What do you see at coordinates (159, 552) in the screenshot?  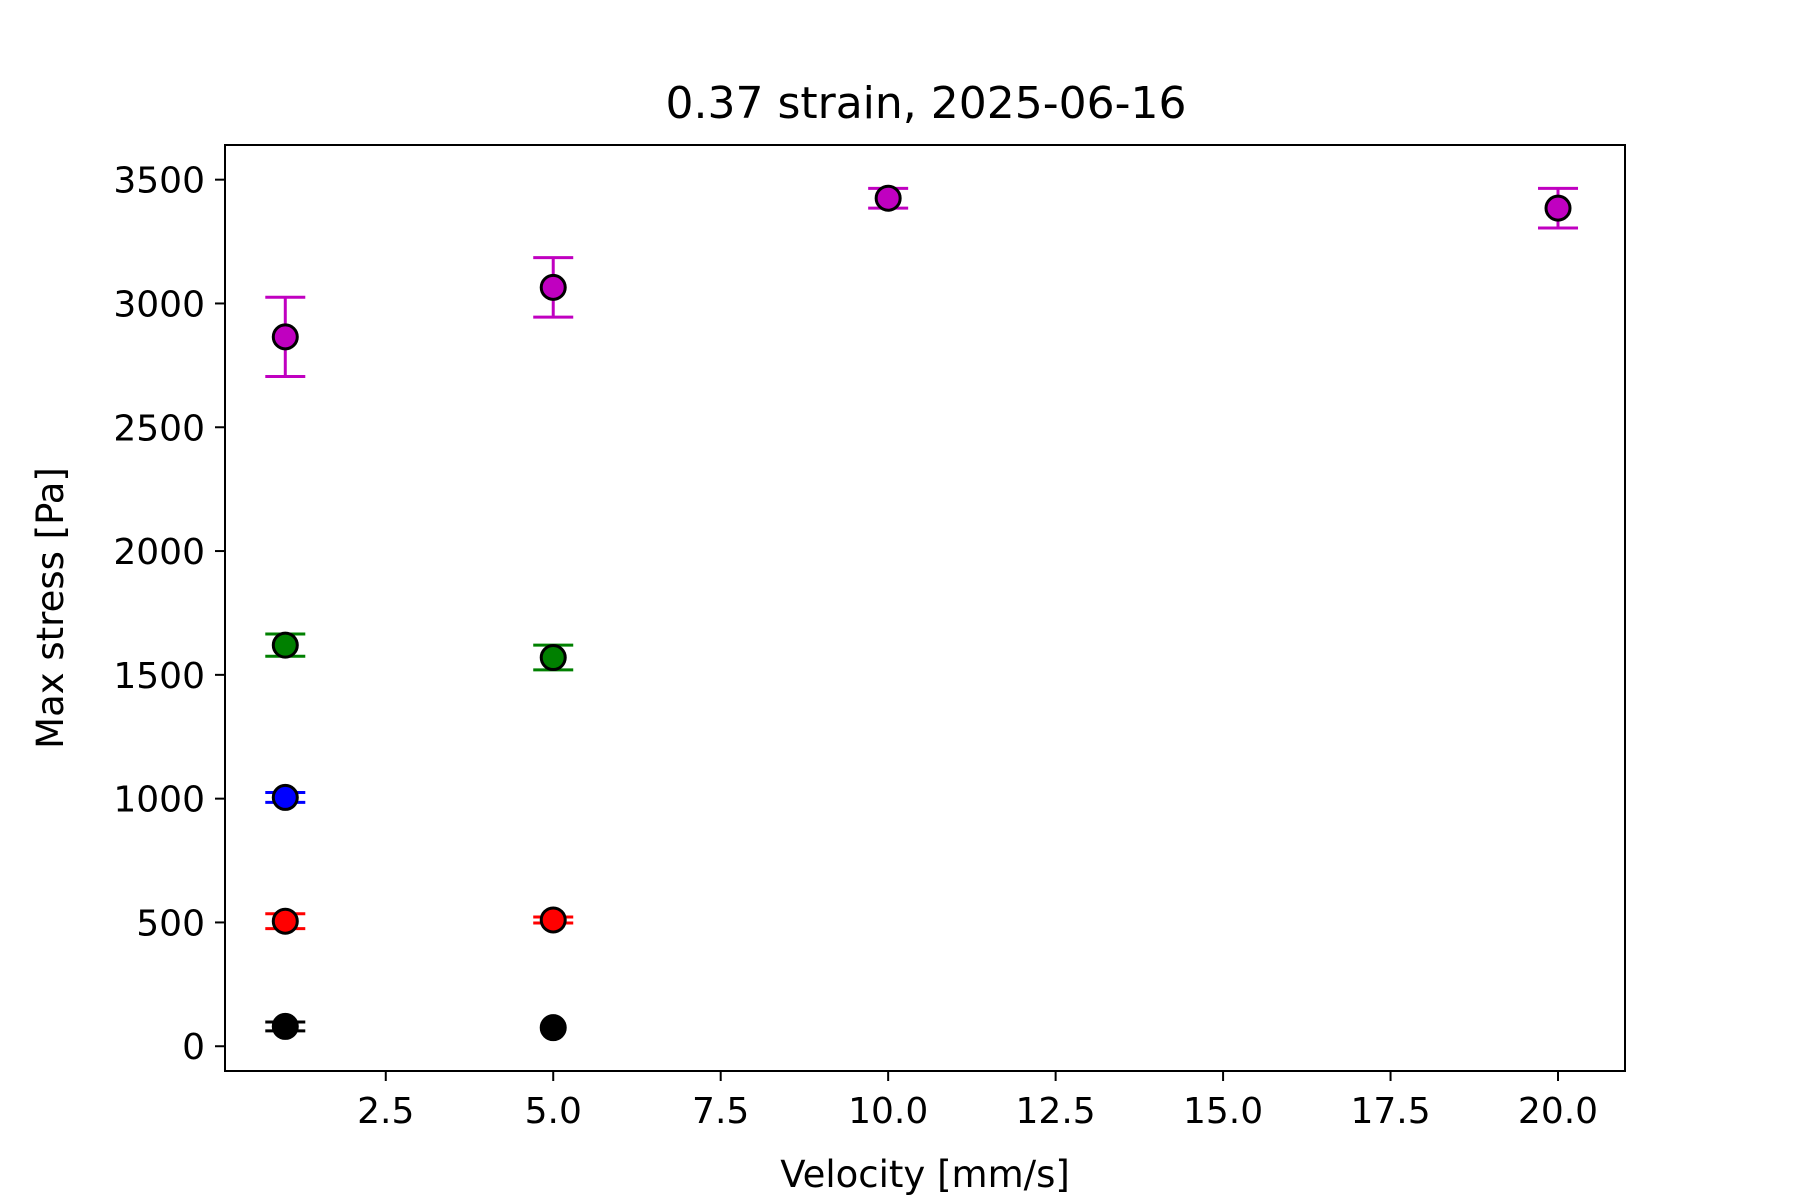 I see `y-tick-label: 2000` at bounding box center [159, 552].